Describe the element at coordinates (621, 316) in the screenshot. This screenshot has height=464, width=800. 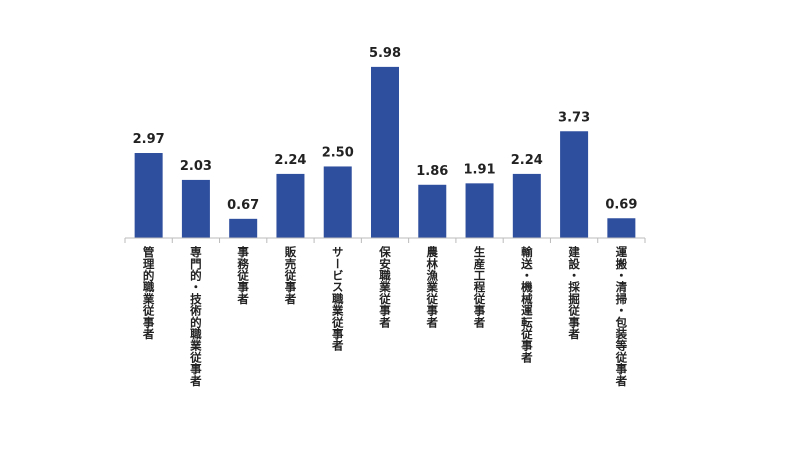
I see `category-label: 運搬・清掃・包装等従事者` at that location.